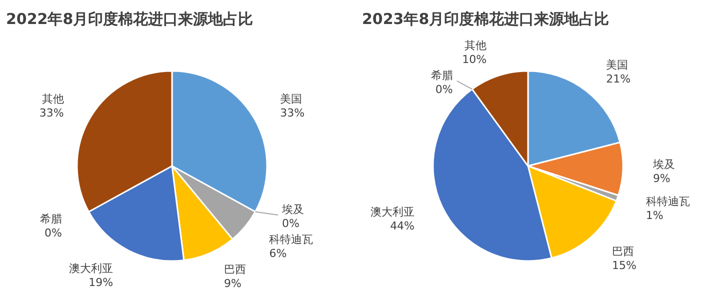  Describe the element at coordinates (618, 79) in the screenshot. I see `data-label: 21%` at that location.